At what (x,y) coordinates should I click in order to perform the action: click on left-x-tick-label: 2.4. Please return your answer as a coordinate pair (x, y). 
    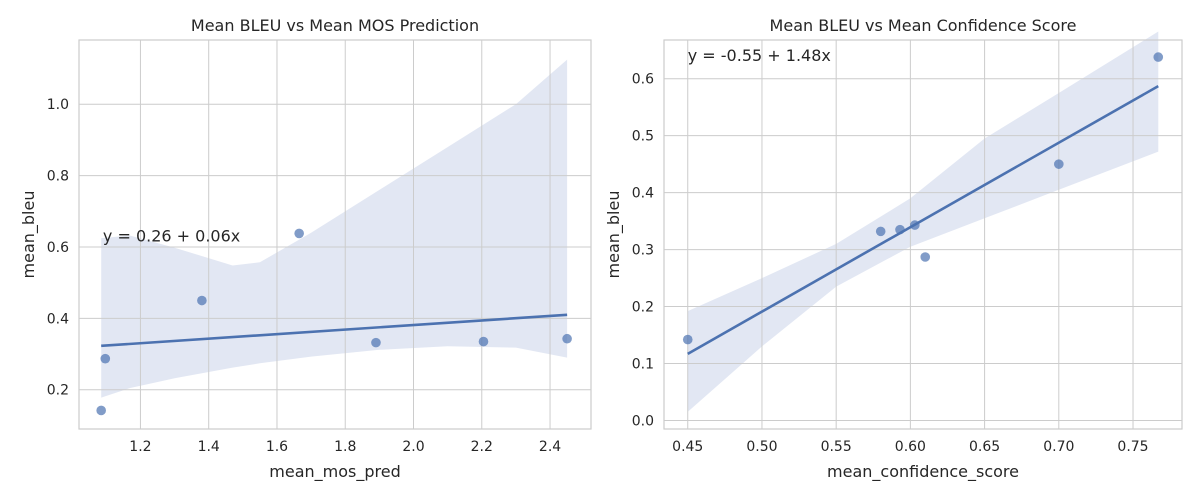
    Looking at the image, I should click on (550, 447).